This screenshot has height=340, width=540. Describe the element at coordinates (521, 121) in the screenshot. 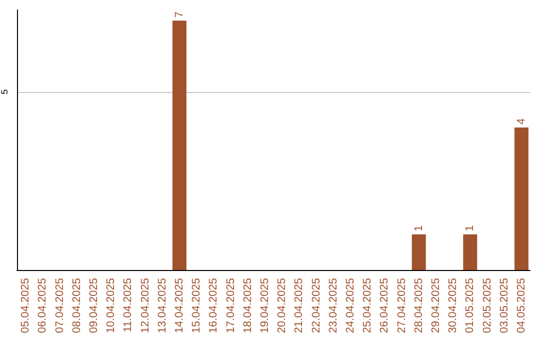

I see `data-label: 4` at that location.